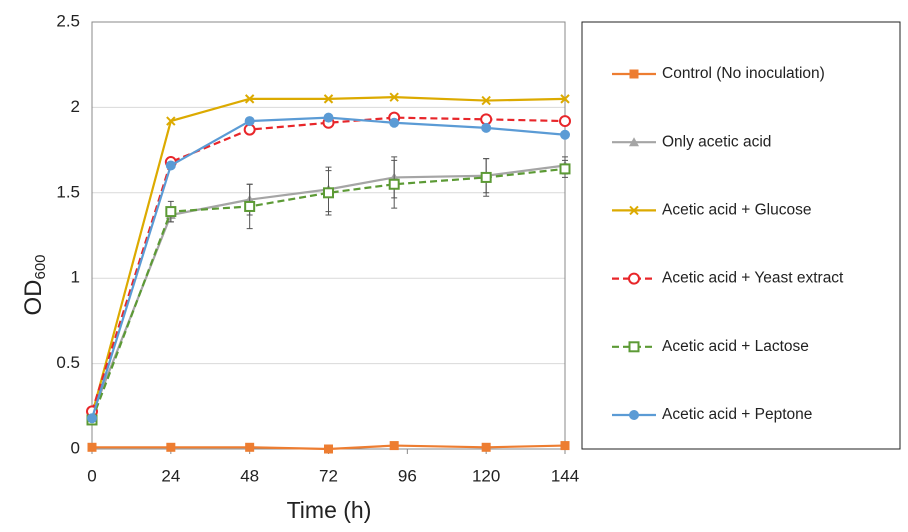  I want to click on legend-label: Acetic acid + Lactose, so click(735, 346).